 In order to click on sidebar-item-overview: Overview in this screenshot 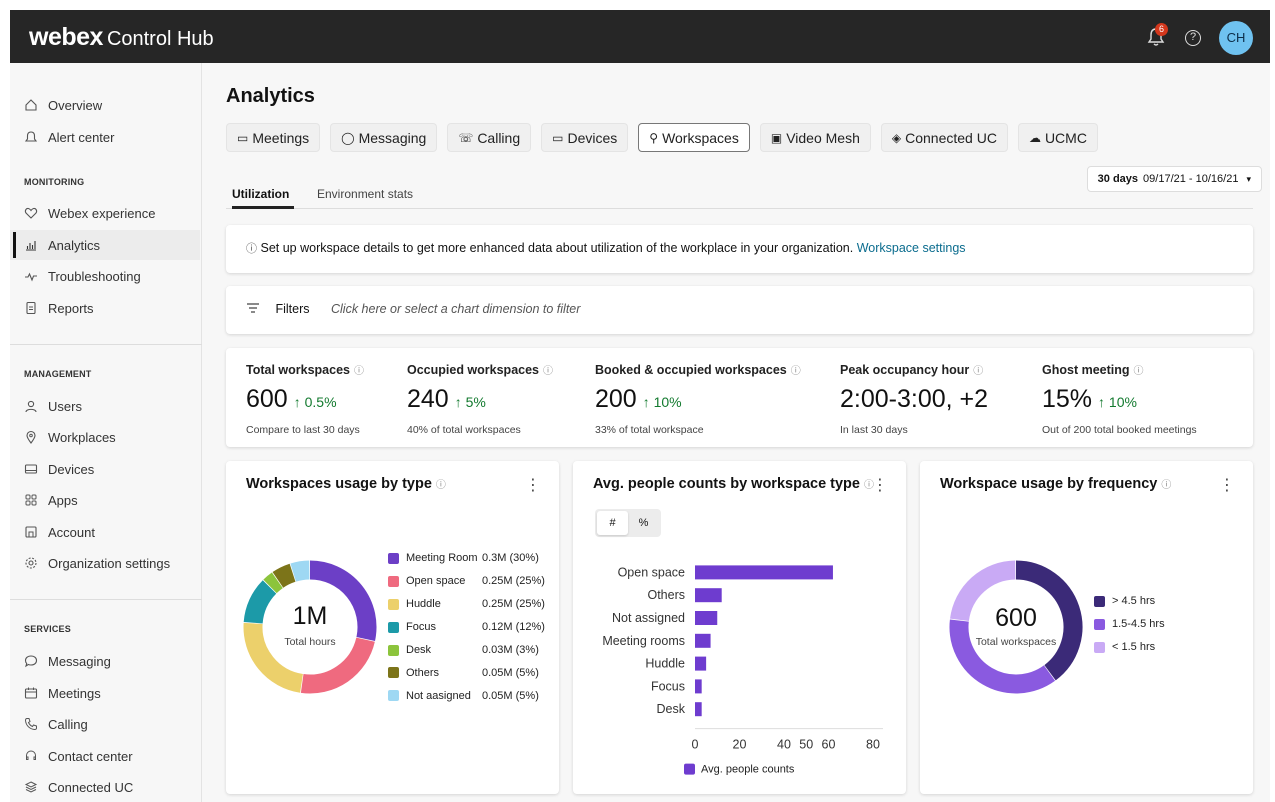, I will do `click(105, 105)`.